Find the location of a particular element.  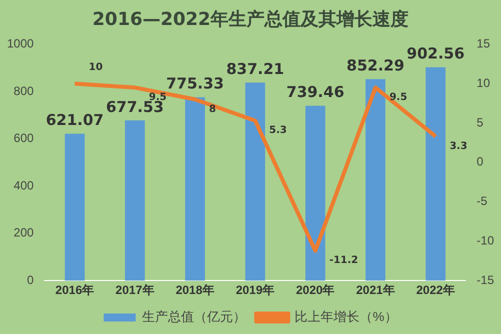

y-tick-label: 600 is located at coordinates (24, 138).